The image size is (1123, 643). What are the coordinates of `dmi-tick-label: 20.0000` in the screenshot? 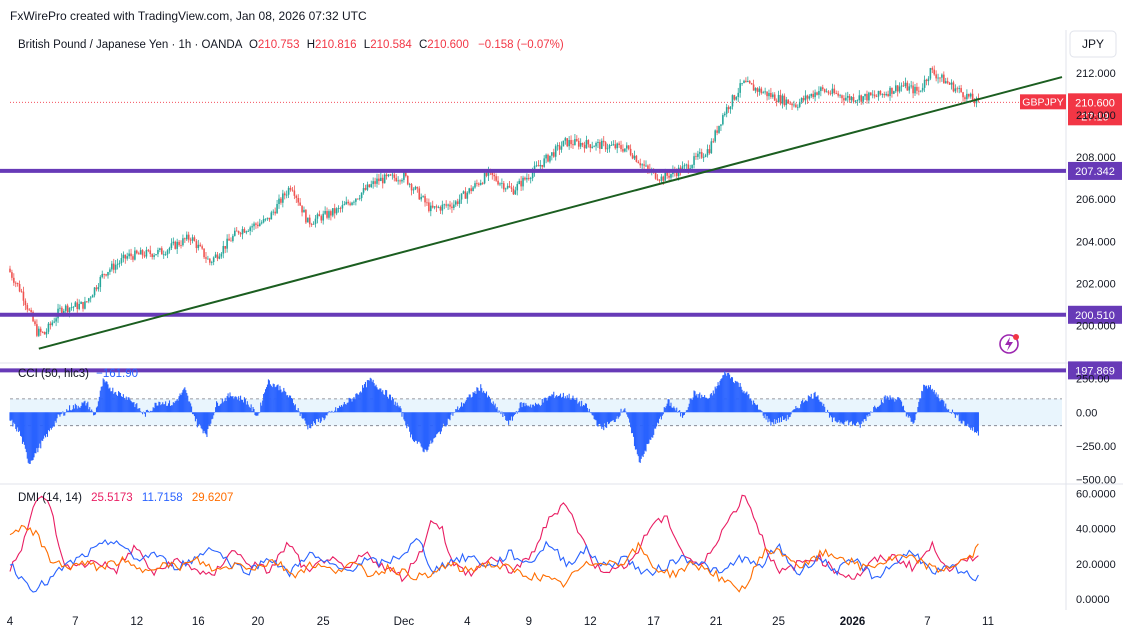 It's located at (1096, 565).